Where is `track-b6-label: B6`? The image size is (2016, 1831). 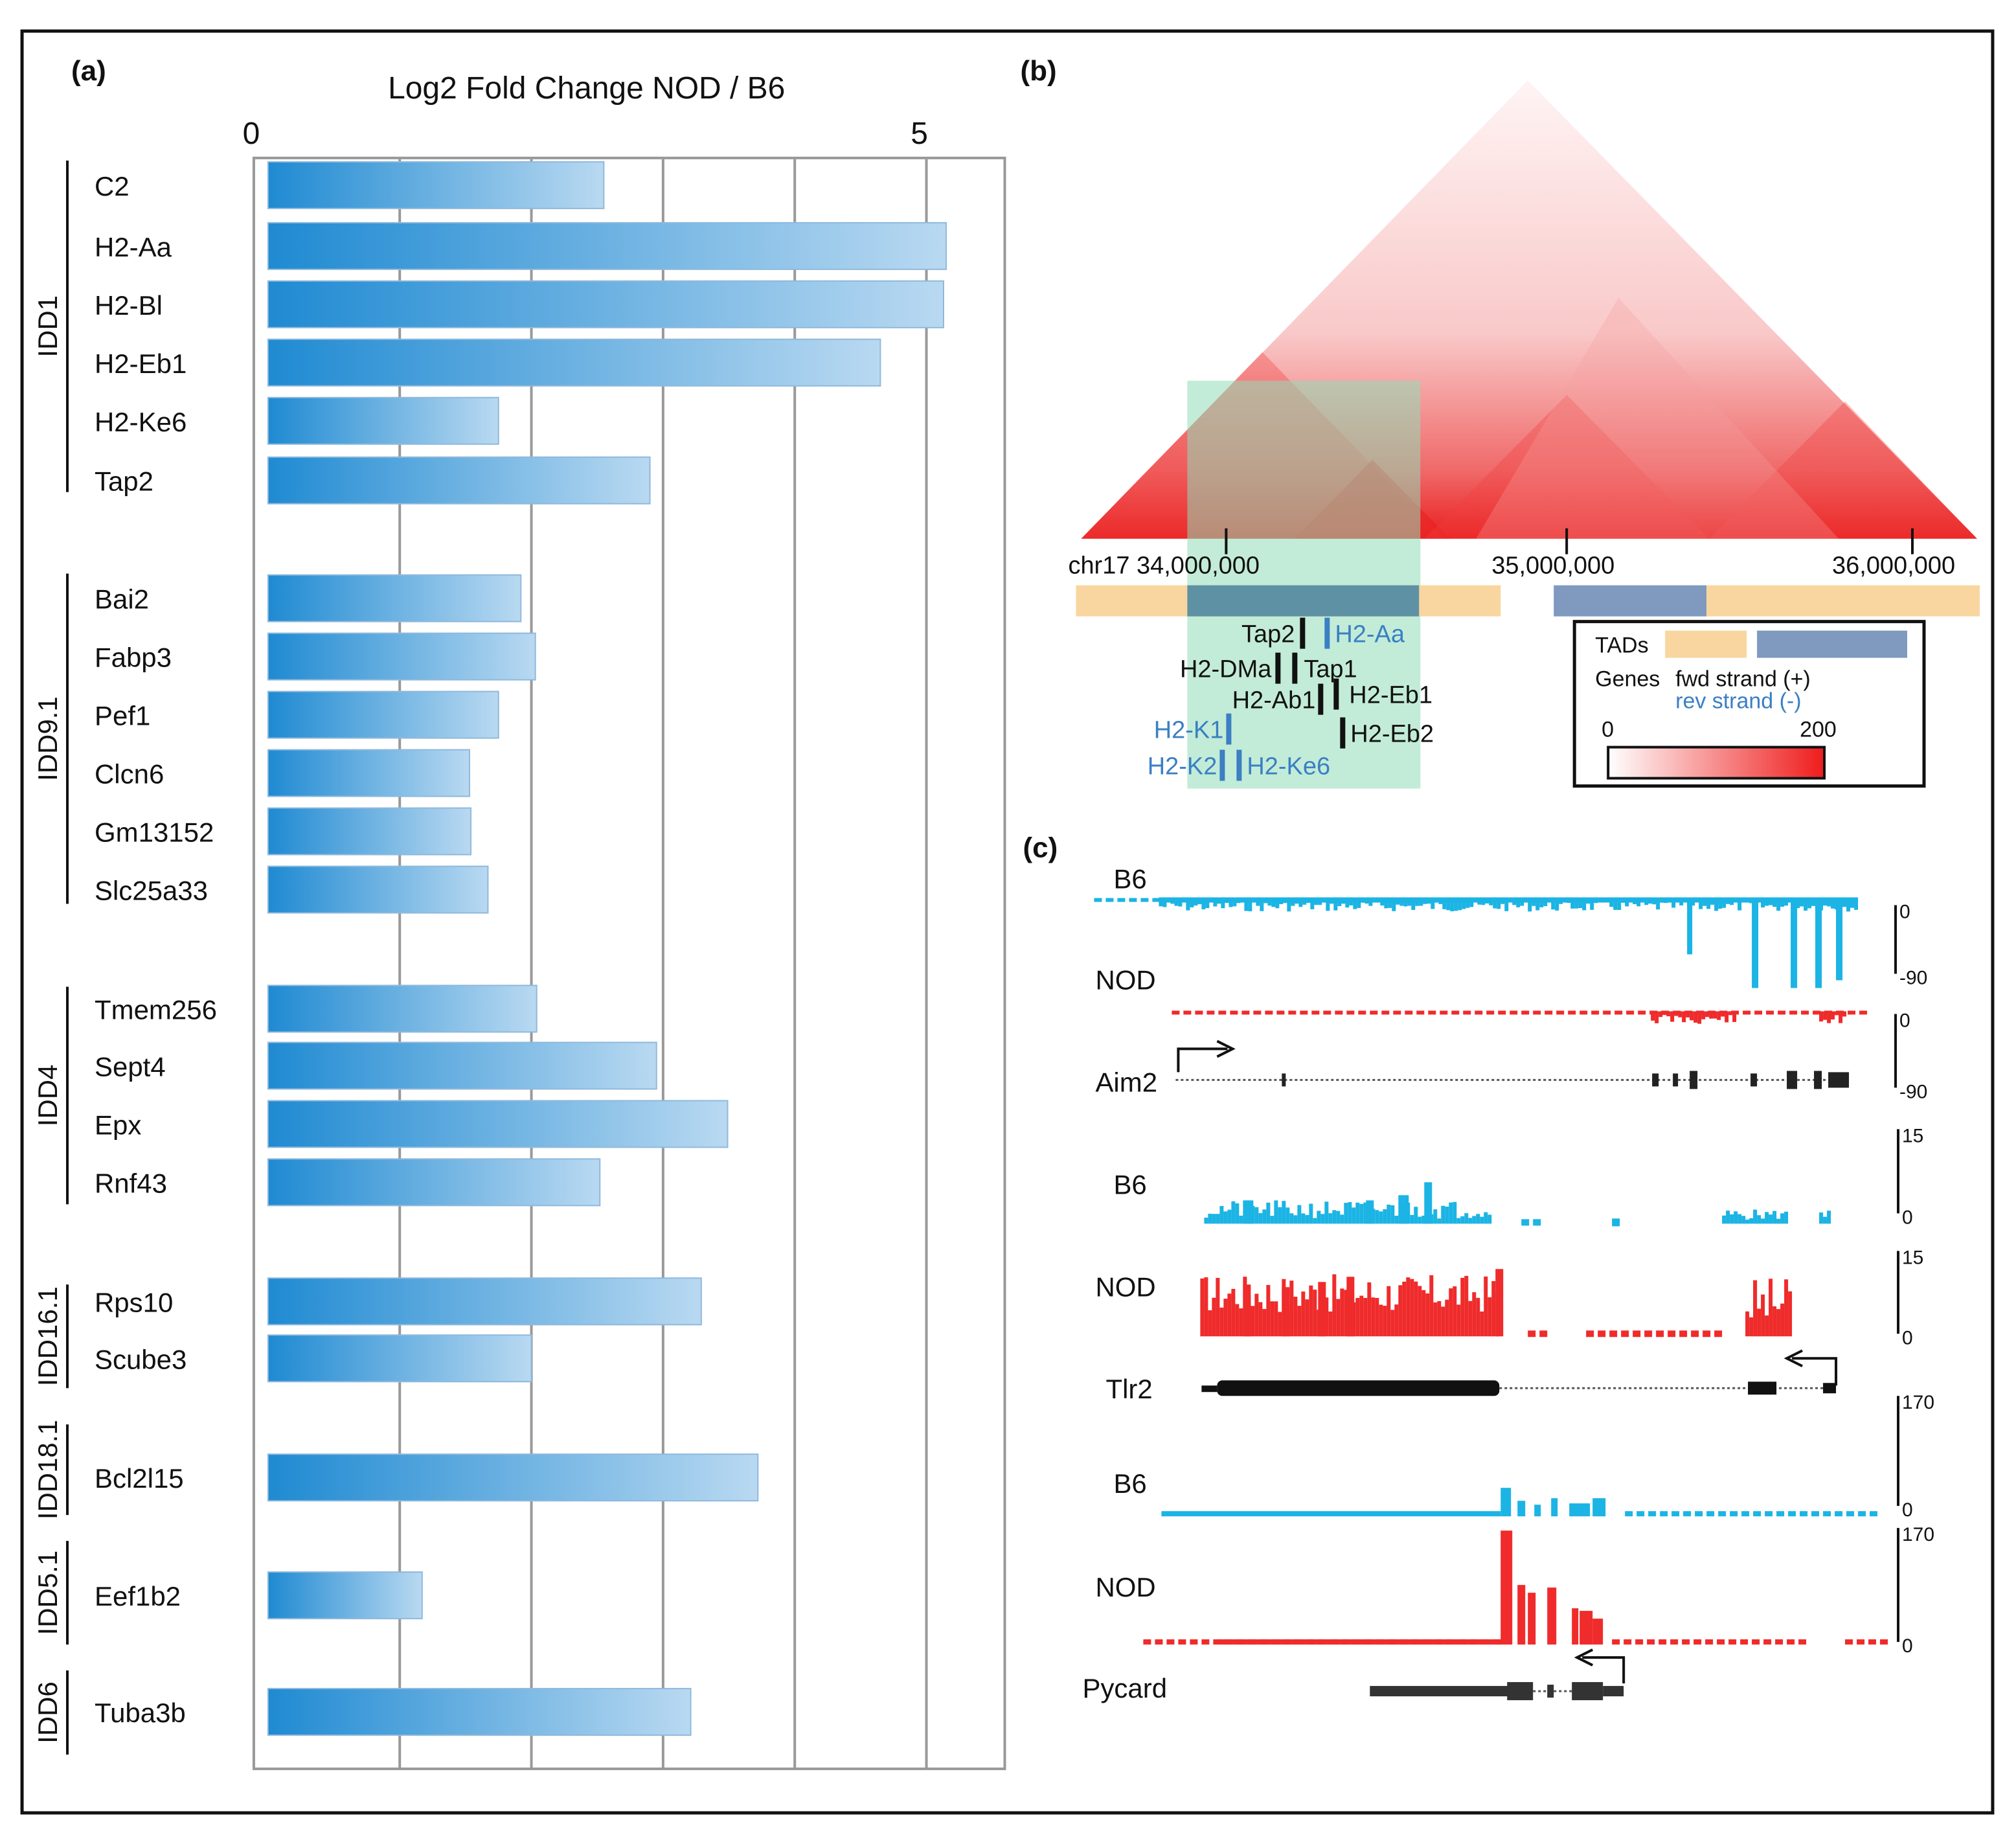
track-b6-label: B6 is located at coordinates (1129, 1483).